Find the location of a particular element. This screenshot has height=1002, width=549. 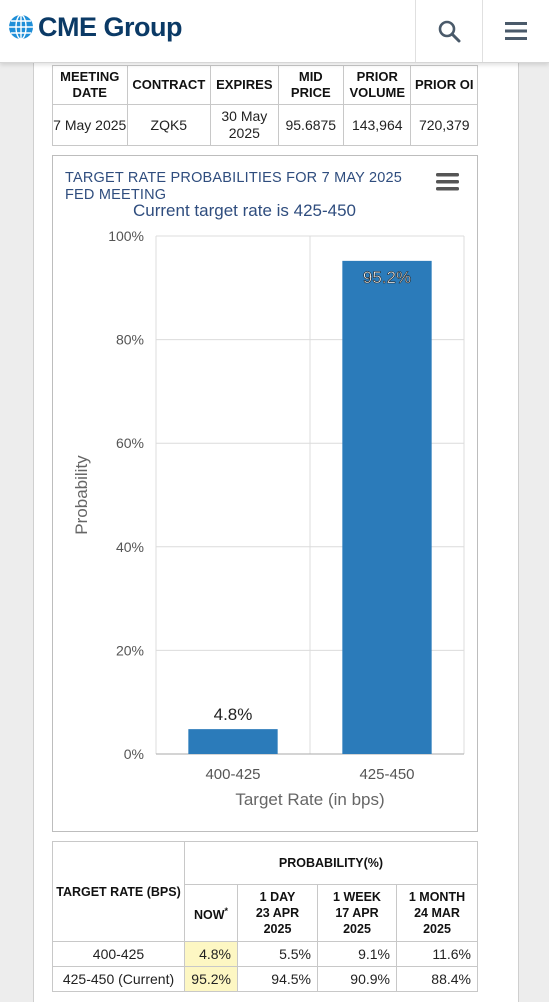

col-expires: EXPIRES is located at coordinates (244, 85).